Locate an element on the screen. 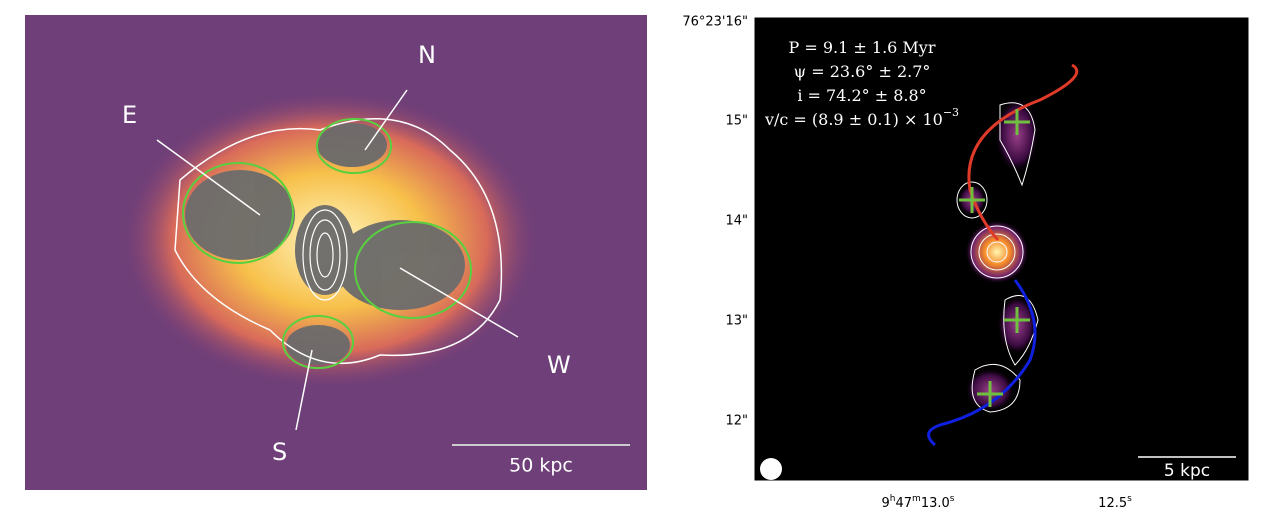  y-tick-label: 12" is located at coordinates (736, 421).